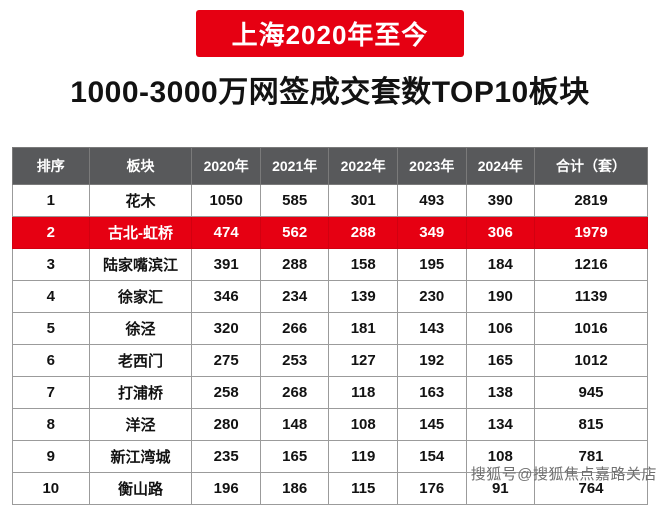 The width and height of the screenshot is (660, 505). Describe the element at coordinates (431, 488) in the screenshot. I see `value-cell: 176` at that location.